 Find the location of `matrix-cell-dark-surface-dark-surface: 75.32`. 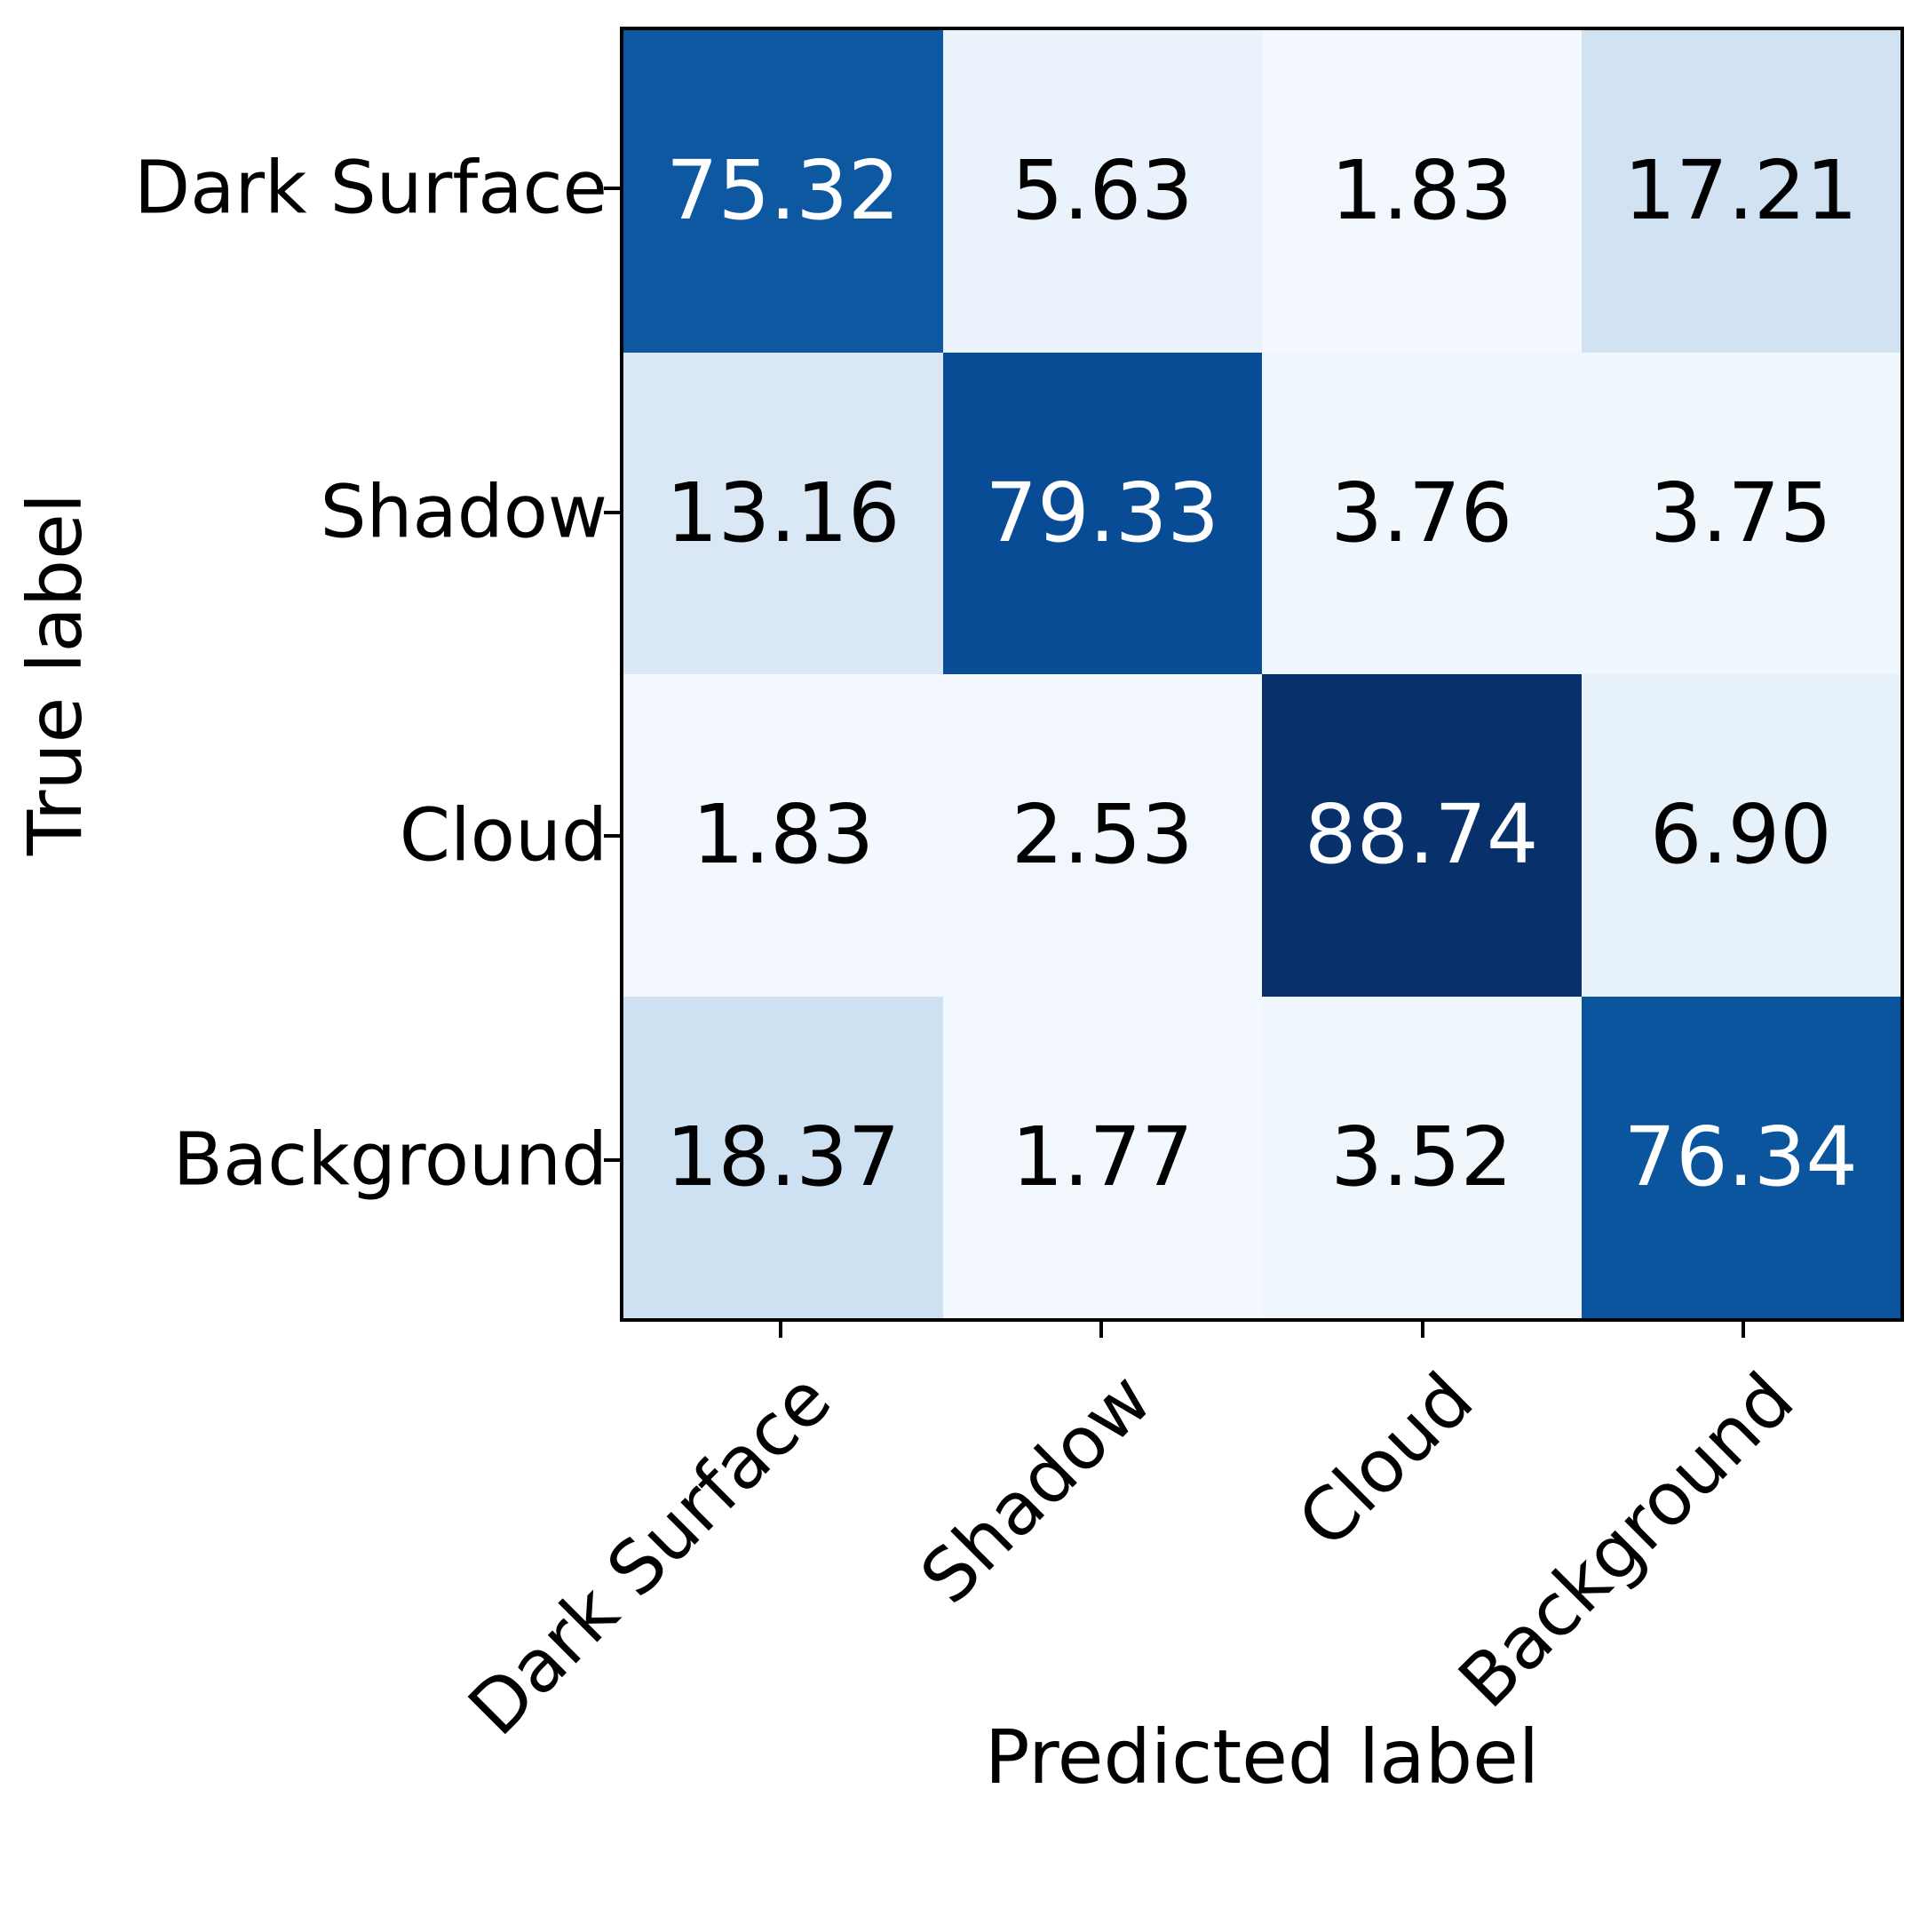

matrix-cell-dark-surface-dark-surface: 75.32 is located at coordinates (783, 191).